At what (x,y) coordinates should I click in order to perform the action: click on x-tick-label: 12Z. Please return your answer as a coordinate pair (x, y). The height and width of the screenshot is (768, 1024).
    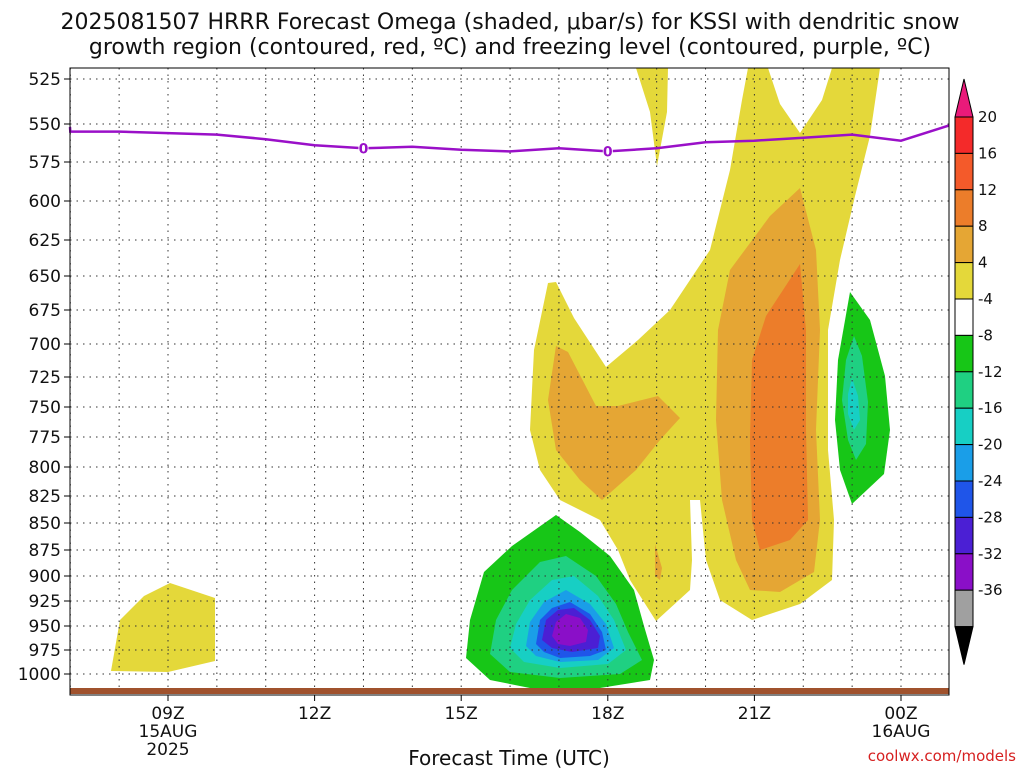
    Looking at the image, I should click on (314, 714).